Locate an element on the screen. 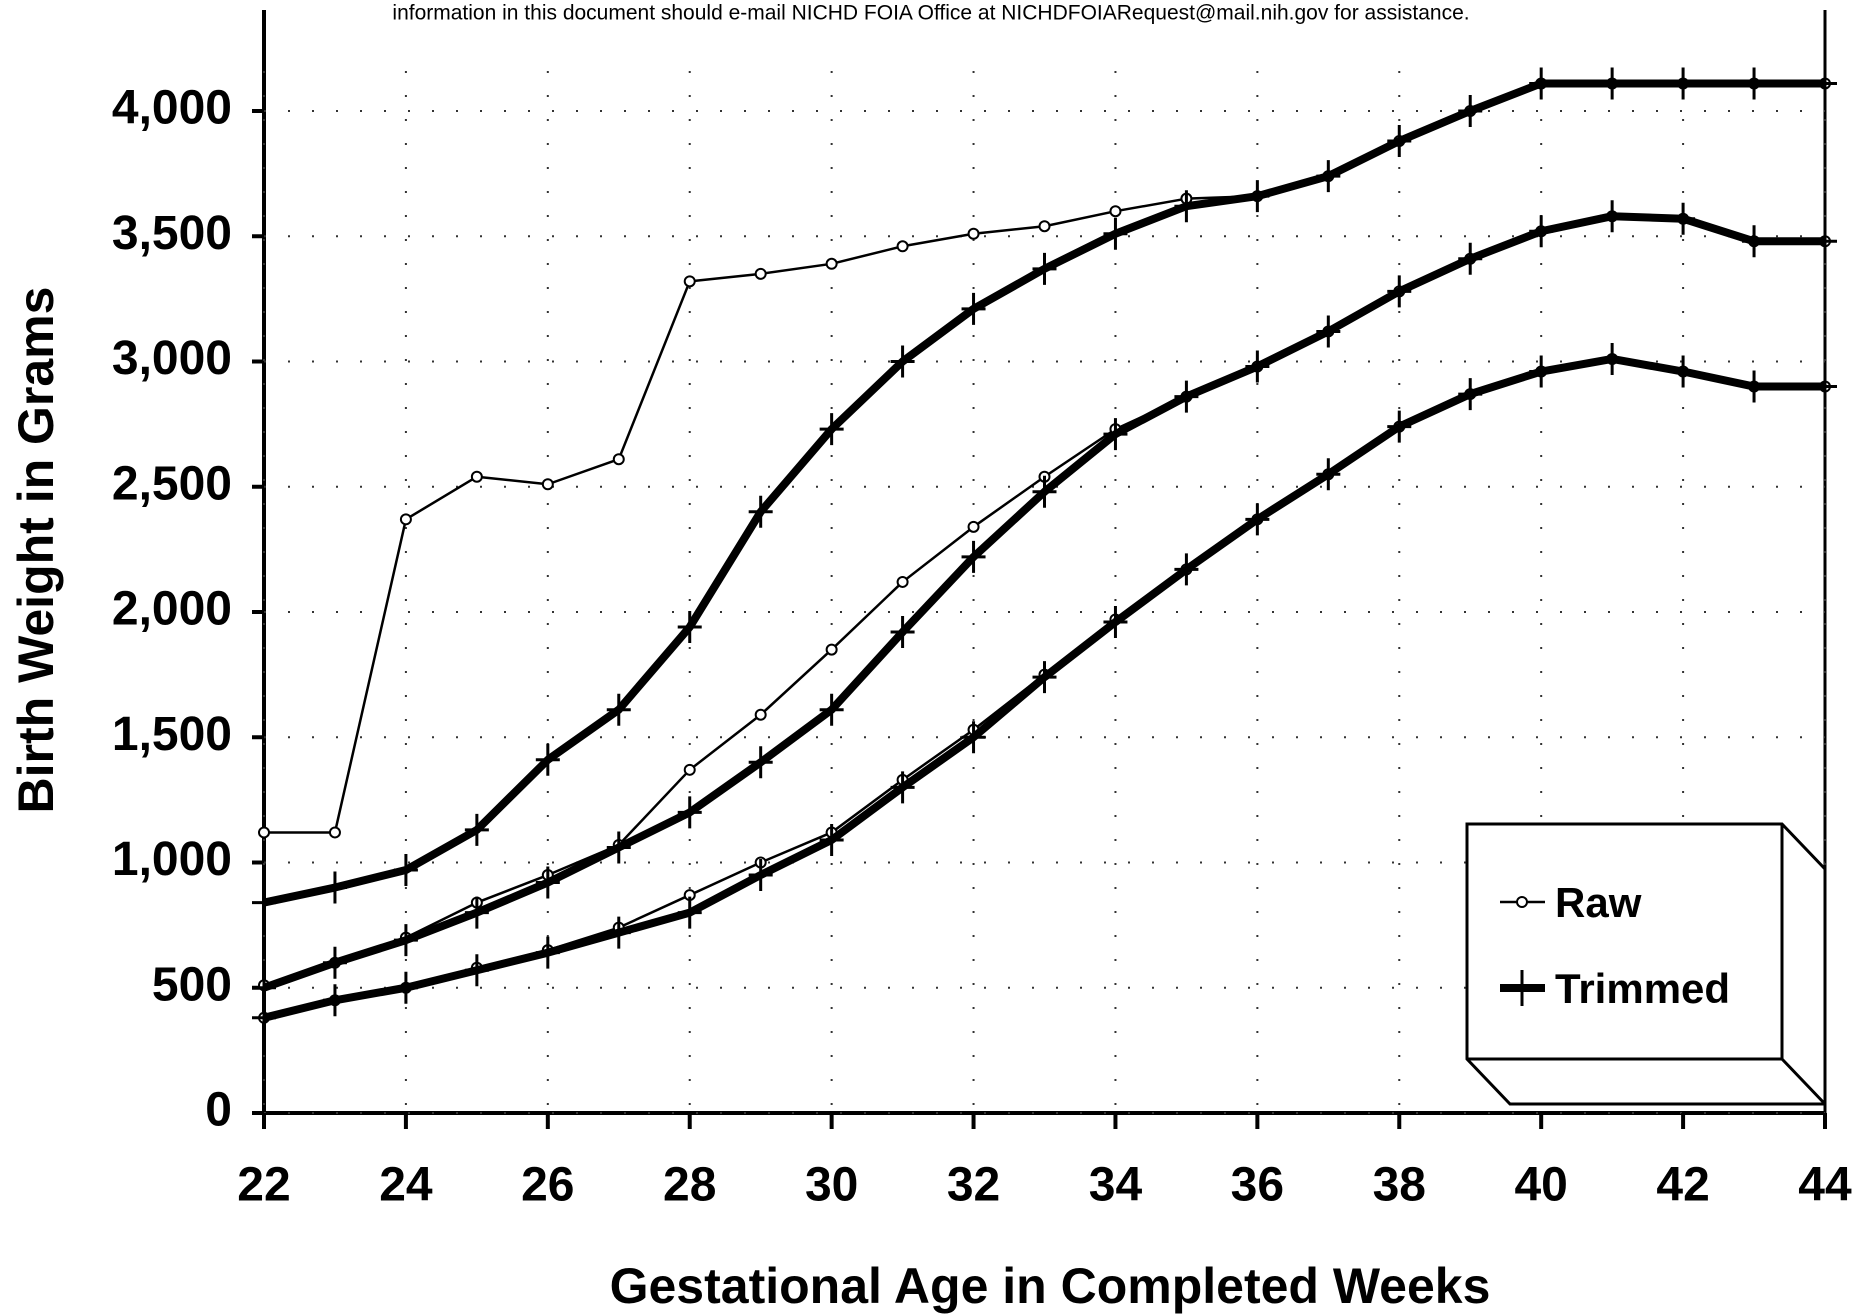 The height and width of the screenshot is (1316, 1863). y-tick-label: 2,500 is located at coordinates (172, 483).